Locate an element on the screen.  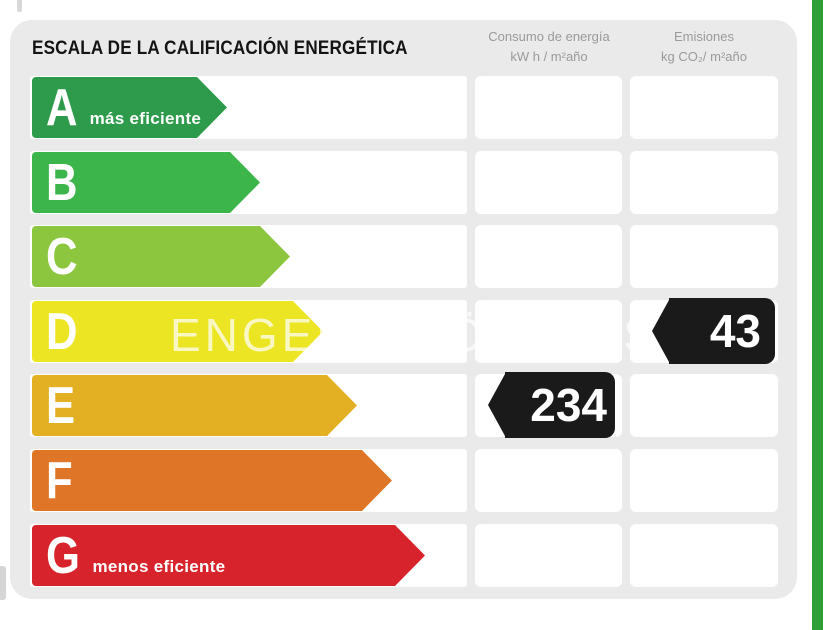
page-title: ESCALA DE LA CALIFICACIÓN ENERGÉTICA is located at coordinates (220, 48).